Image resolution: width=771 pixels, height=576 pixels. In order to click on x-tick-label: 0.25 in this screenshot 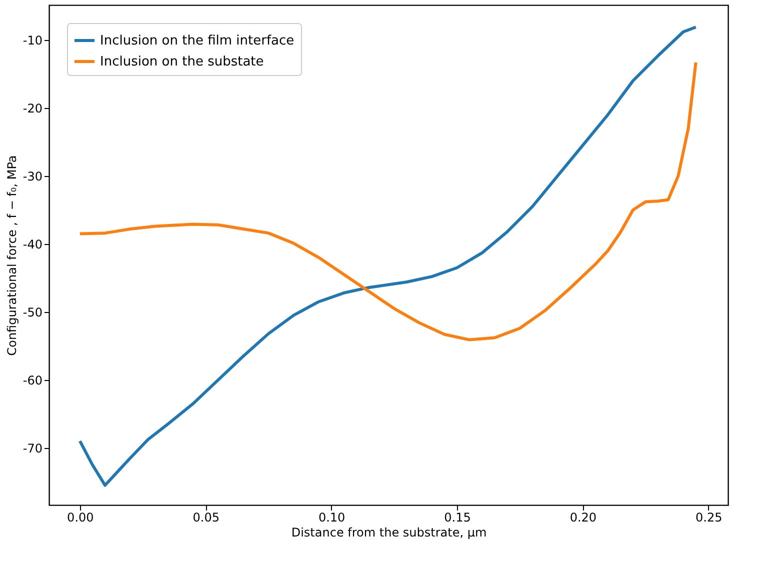, I will do `click(709, 517)`.